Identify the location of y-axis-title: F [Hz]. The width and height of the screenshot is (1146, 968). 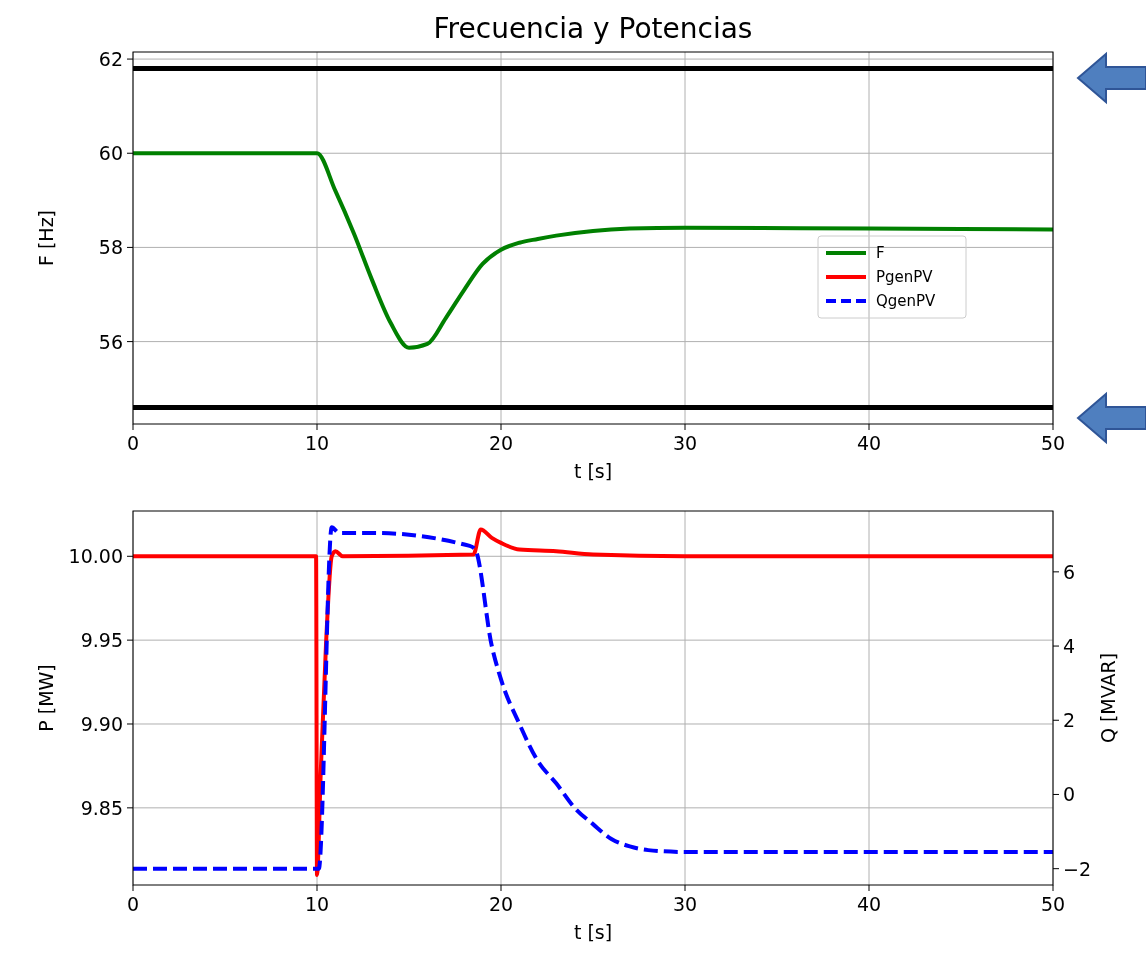
(46, 238).